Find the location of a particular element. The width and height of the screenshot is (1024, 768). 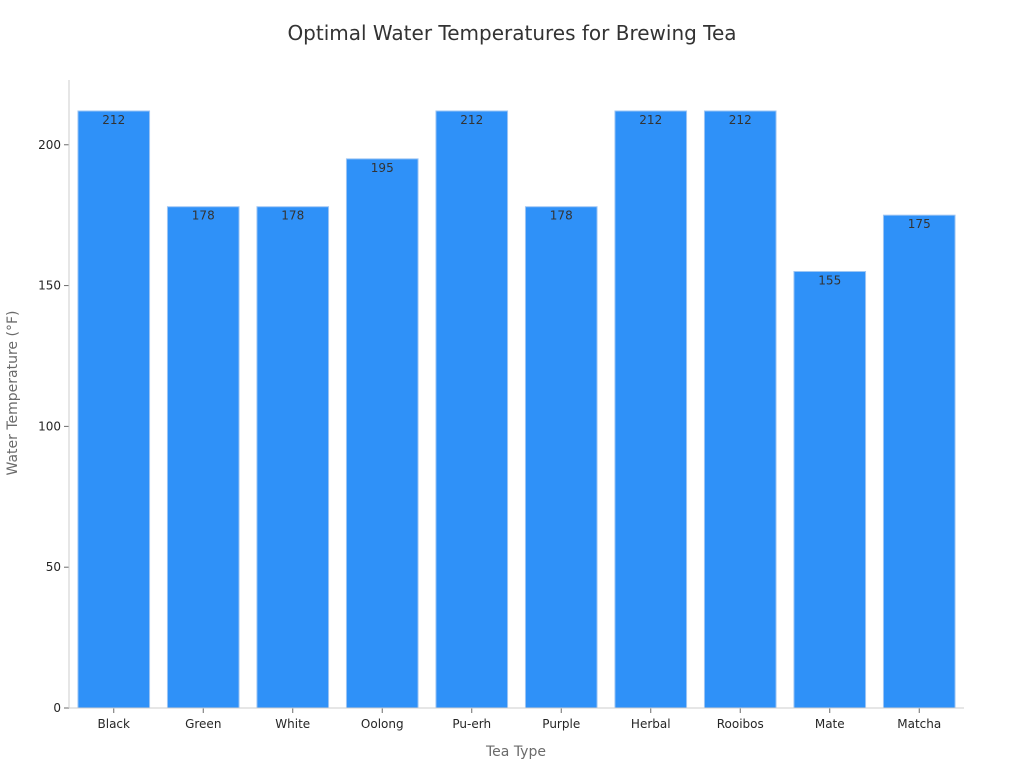

x-tick-label: Purple is located at coordinates (561, 724).